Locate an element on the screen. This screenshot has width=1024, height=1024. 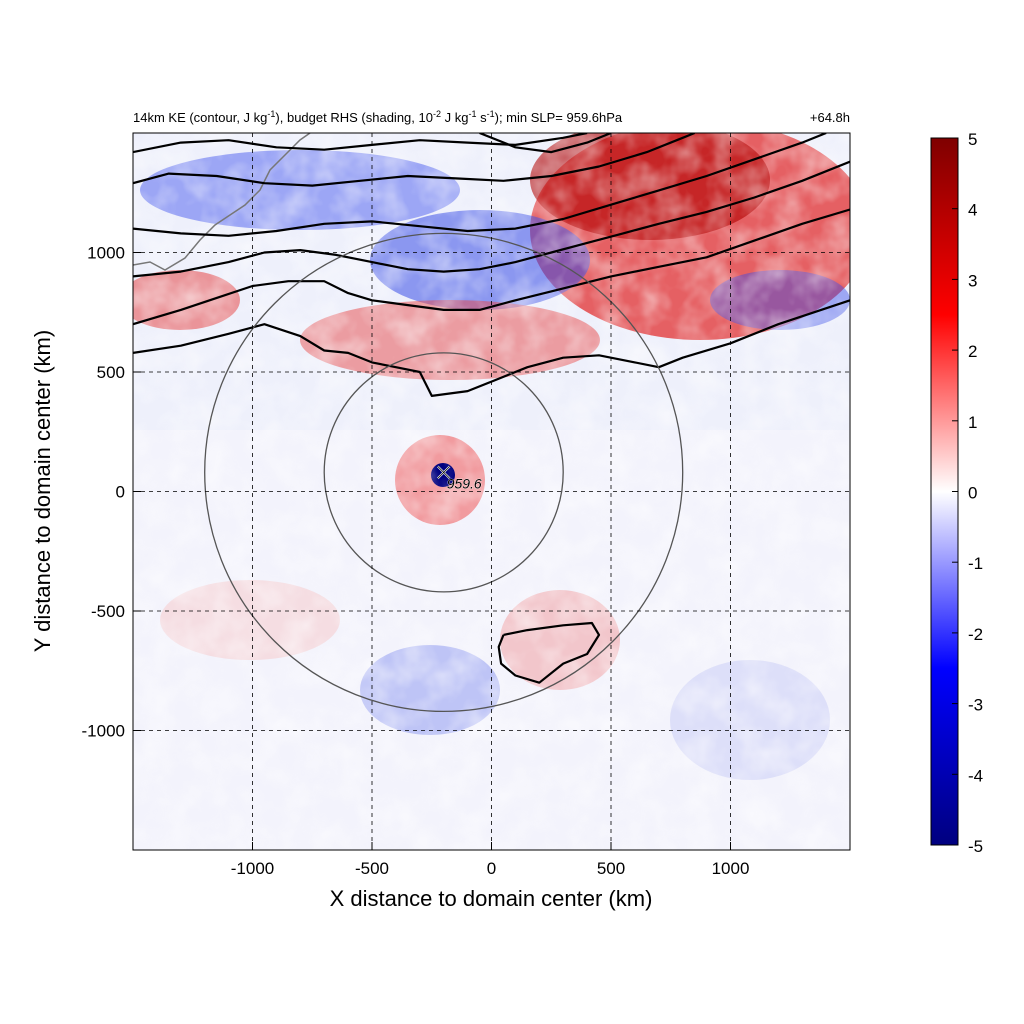
y-tick-label-0: -1000 is located at coordinates (103, 731).